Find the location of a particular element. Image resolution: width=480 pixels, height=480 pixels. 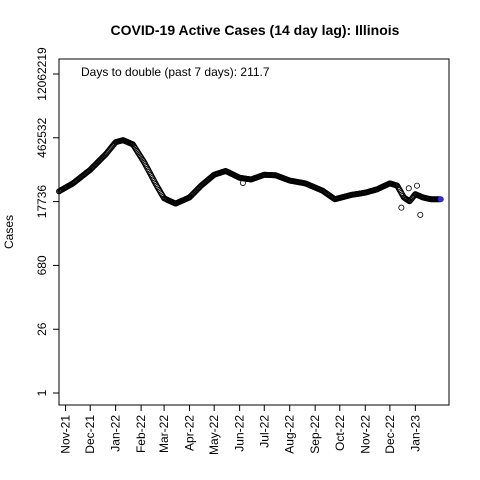

x-tick-label: Mar-22 is located at coordinates (164, 434).